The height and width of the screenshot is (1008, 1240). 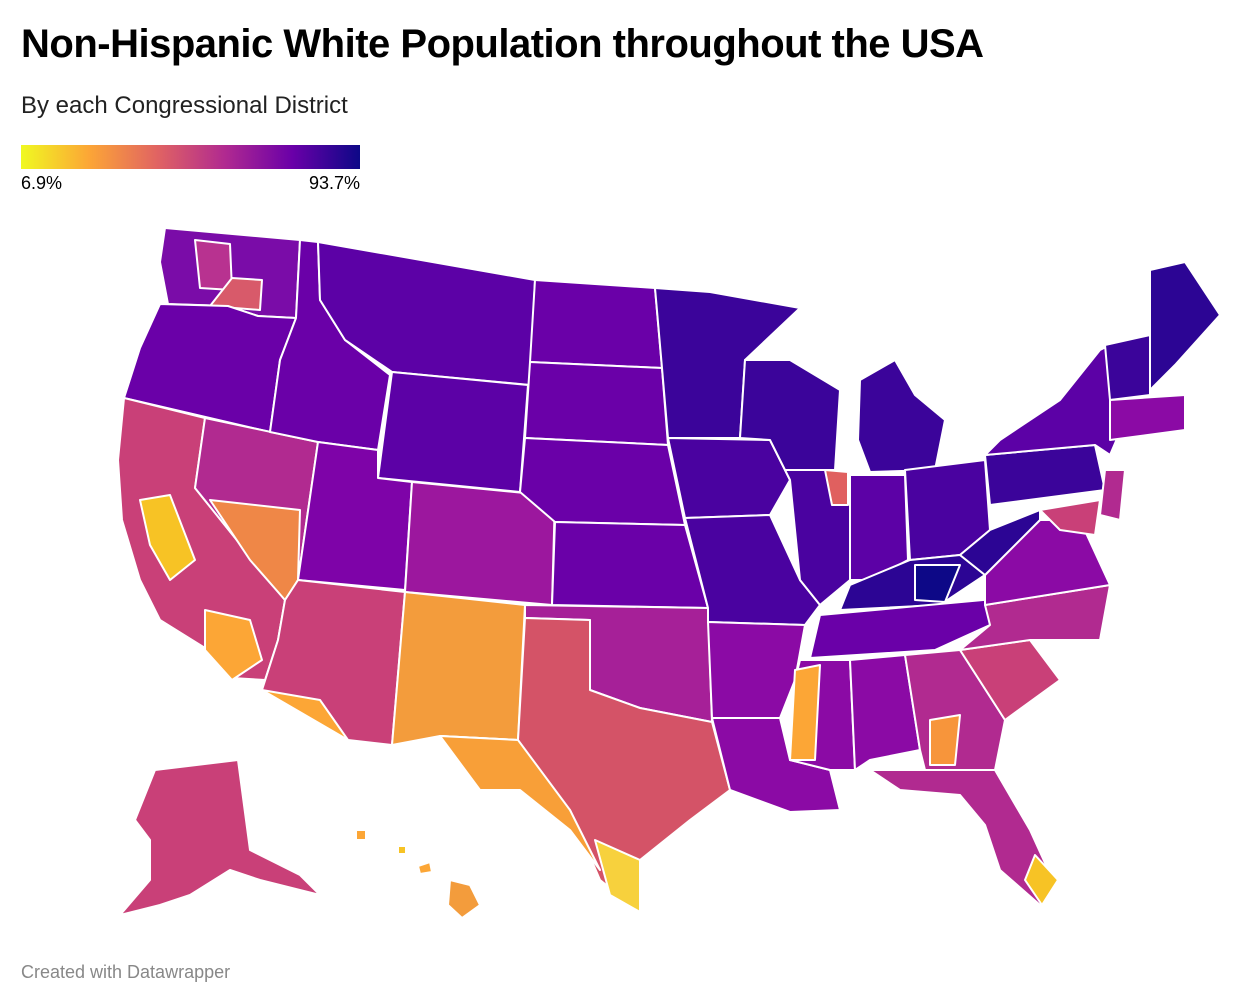 I want to click on state-kansas, so click(x=630, y=565).